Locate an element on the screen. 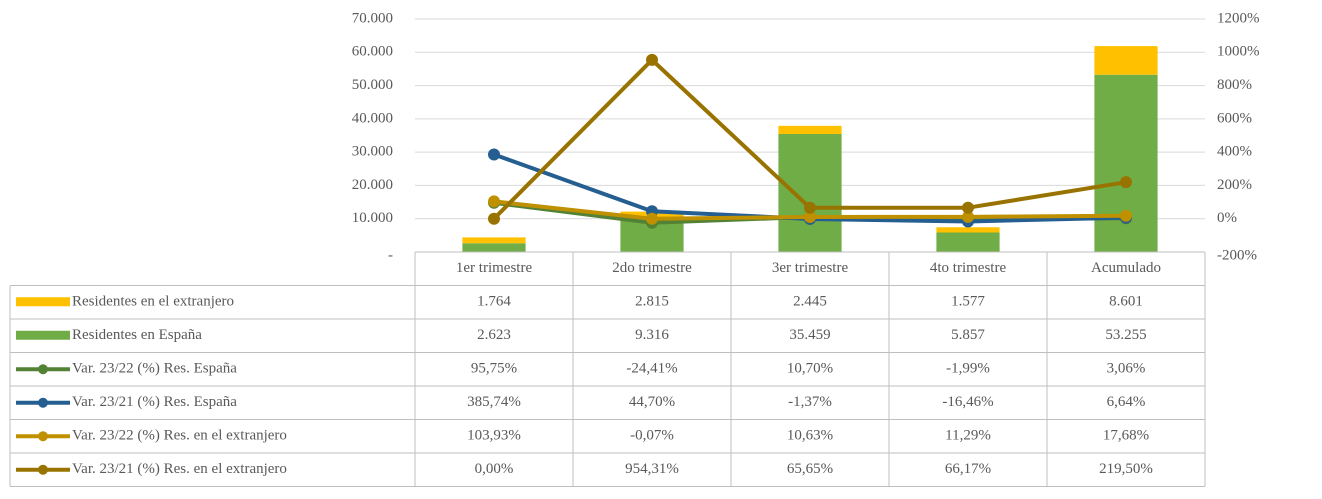 Image resolution: width=1322 pixels, height=499 pixels. y-tick-label: 70.000 is located at coordinates (372, 18).